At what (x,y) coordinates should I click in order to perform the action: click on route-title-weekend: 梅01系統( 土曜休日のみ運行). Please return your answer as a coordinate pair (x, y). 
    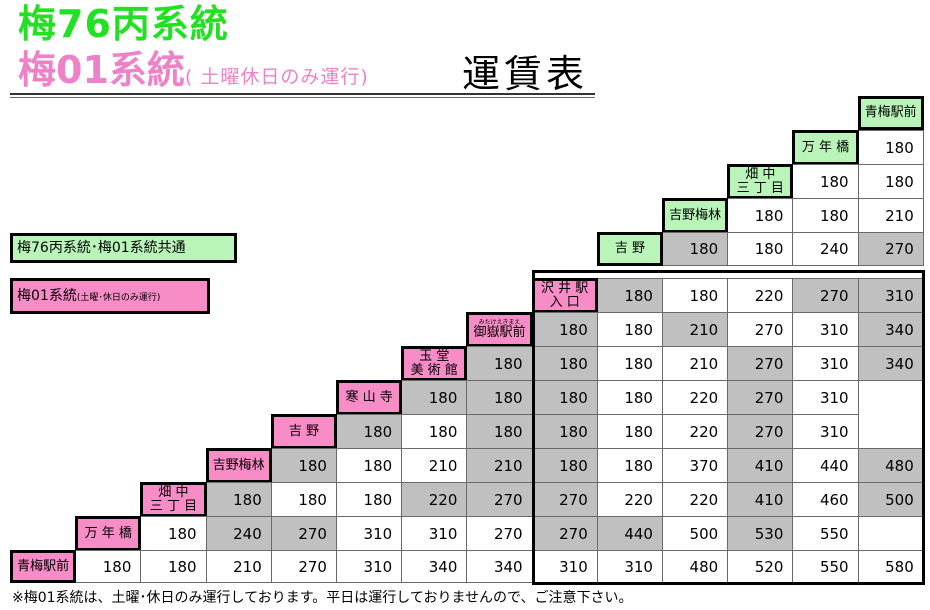
    Looking at the image, I should click on (193, 73).